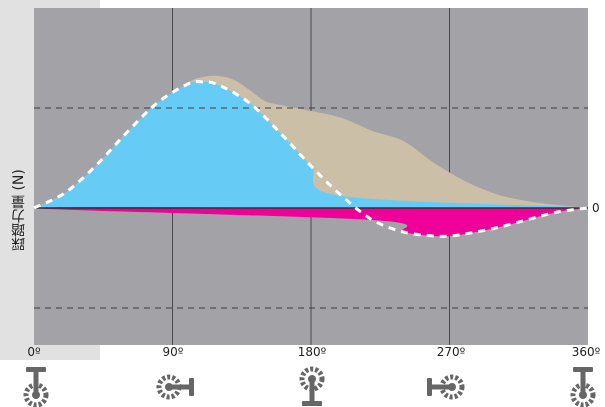  What do you see at coordinates (583, 387) in the screenshot?
I see `crank-360-icon` at bounding box center [583, 387].